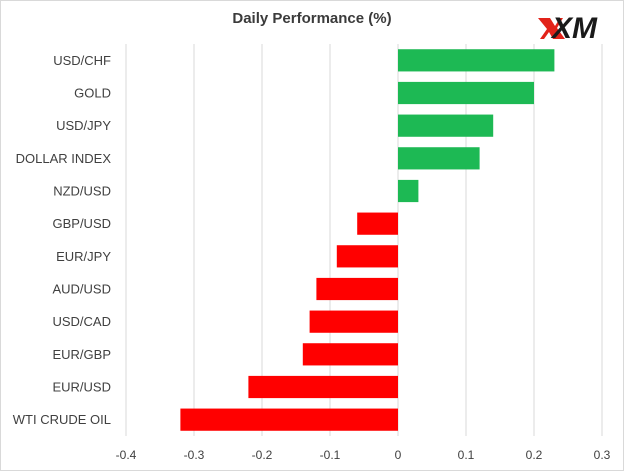 The height and width of the screenshot is (471, 624). Describe the element at coordinates (194, 455) in the screenshot. I see `x-tick-label: -0.3` at that location.